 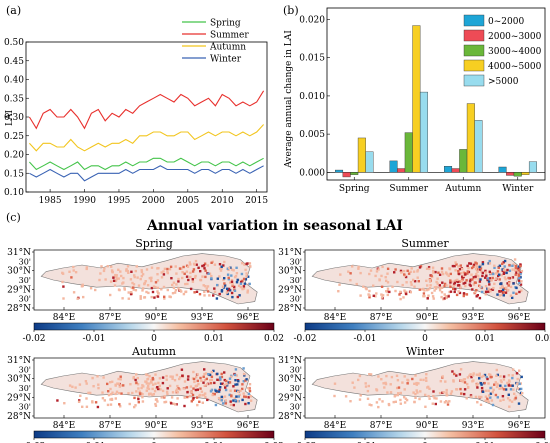 I want to click on lon-tick-label: 90°E, so click(x=156, y=426).